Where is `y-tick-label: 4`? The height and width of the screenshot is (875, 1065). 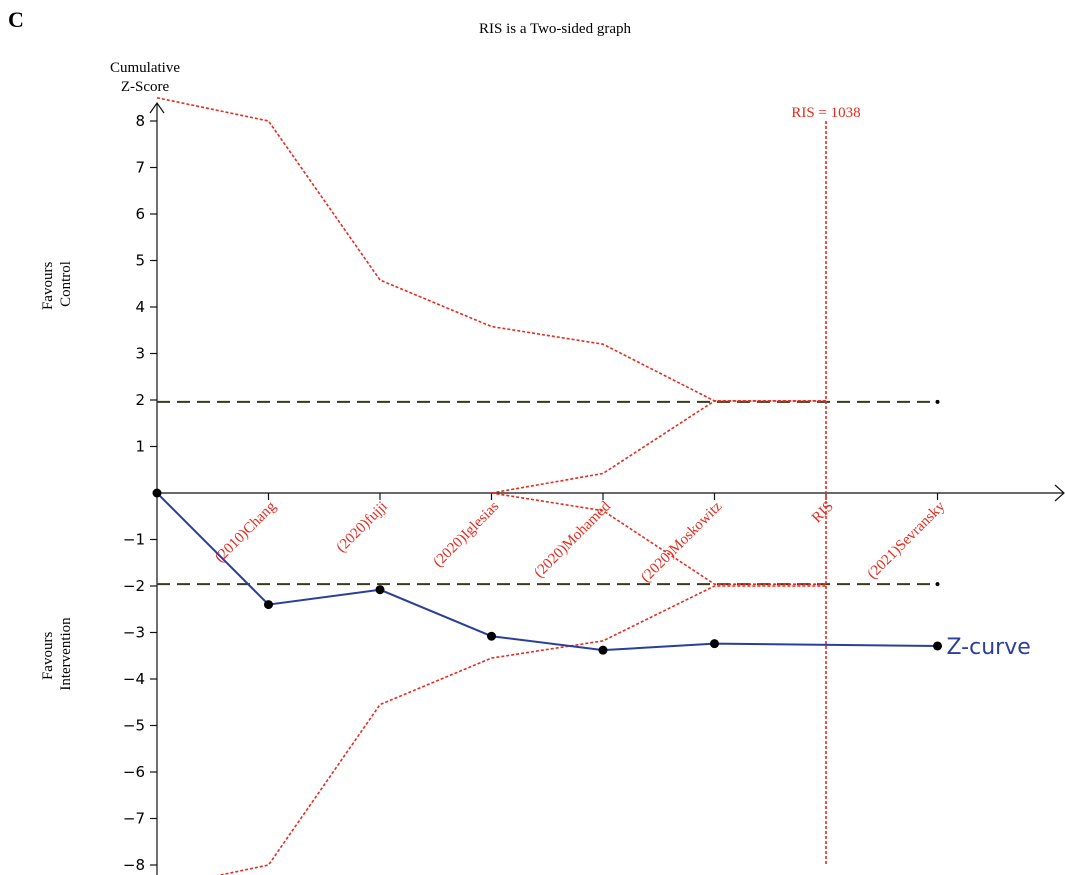
y-tick-label: 4 is located at coordinates (140, 307).